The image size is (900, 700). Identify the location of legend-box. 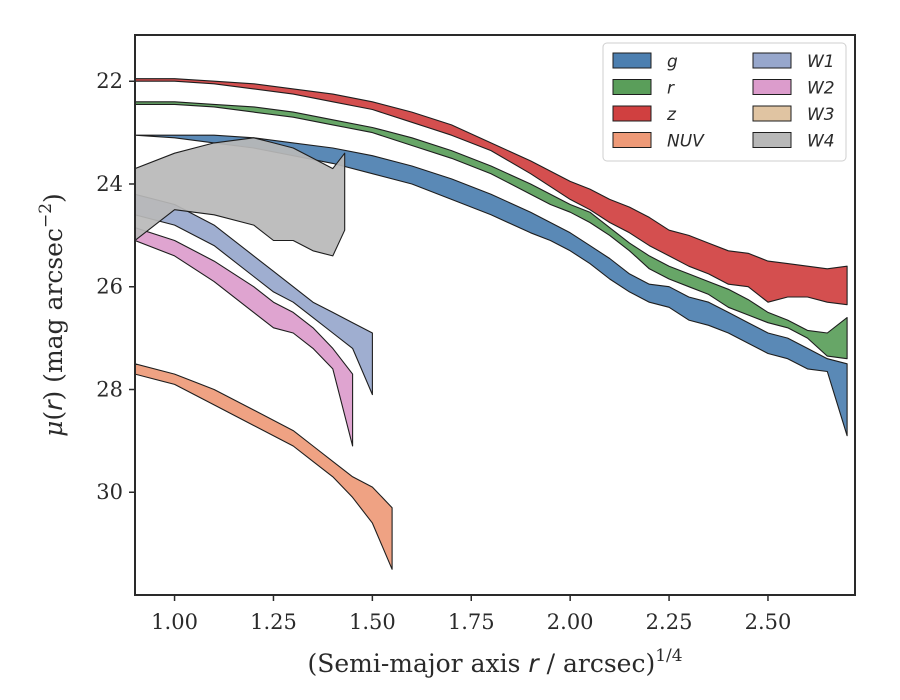
(724, 102).